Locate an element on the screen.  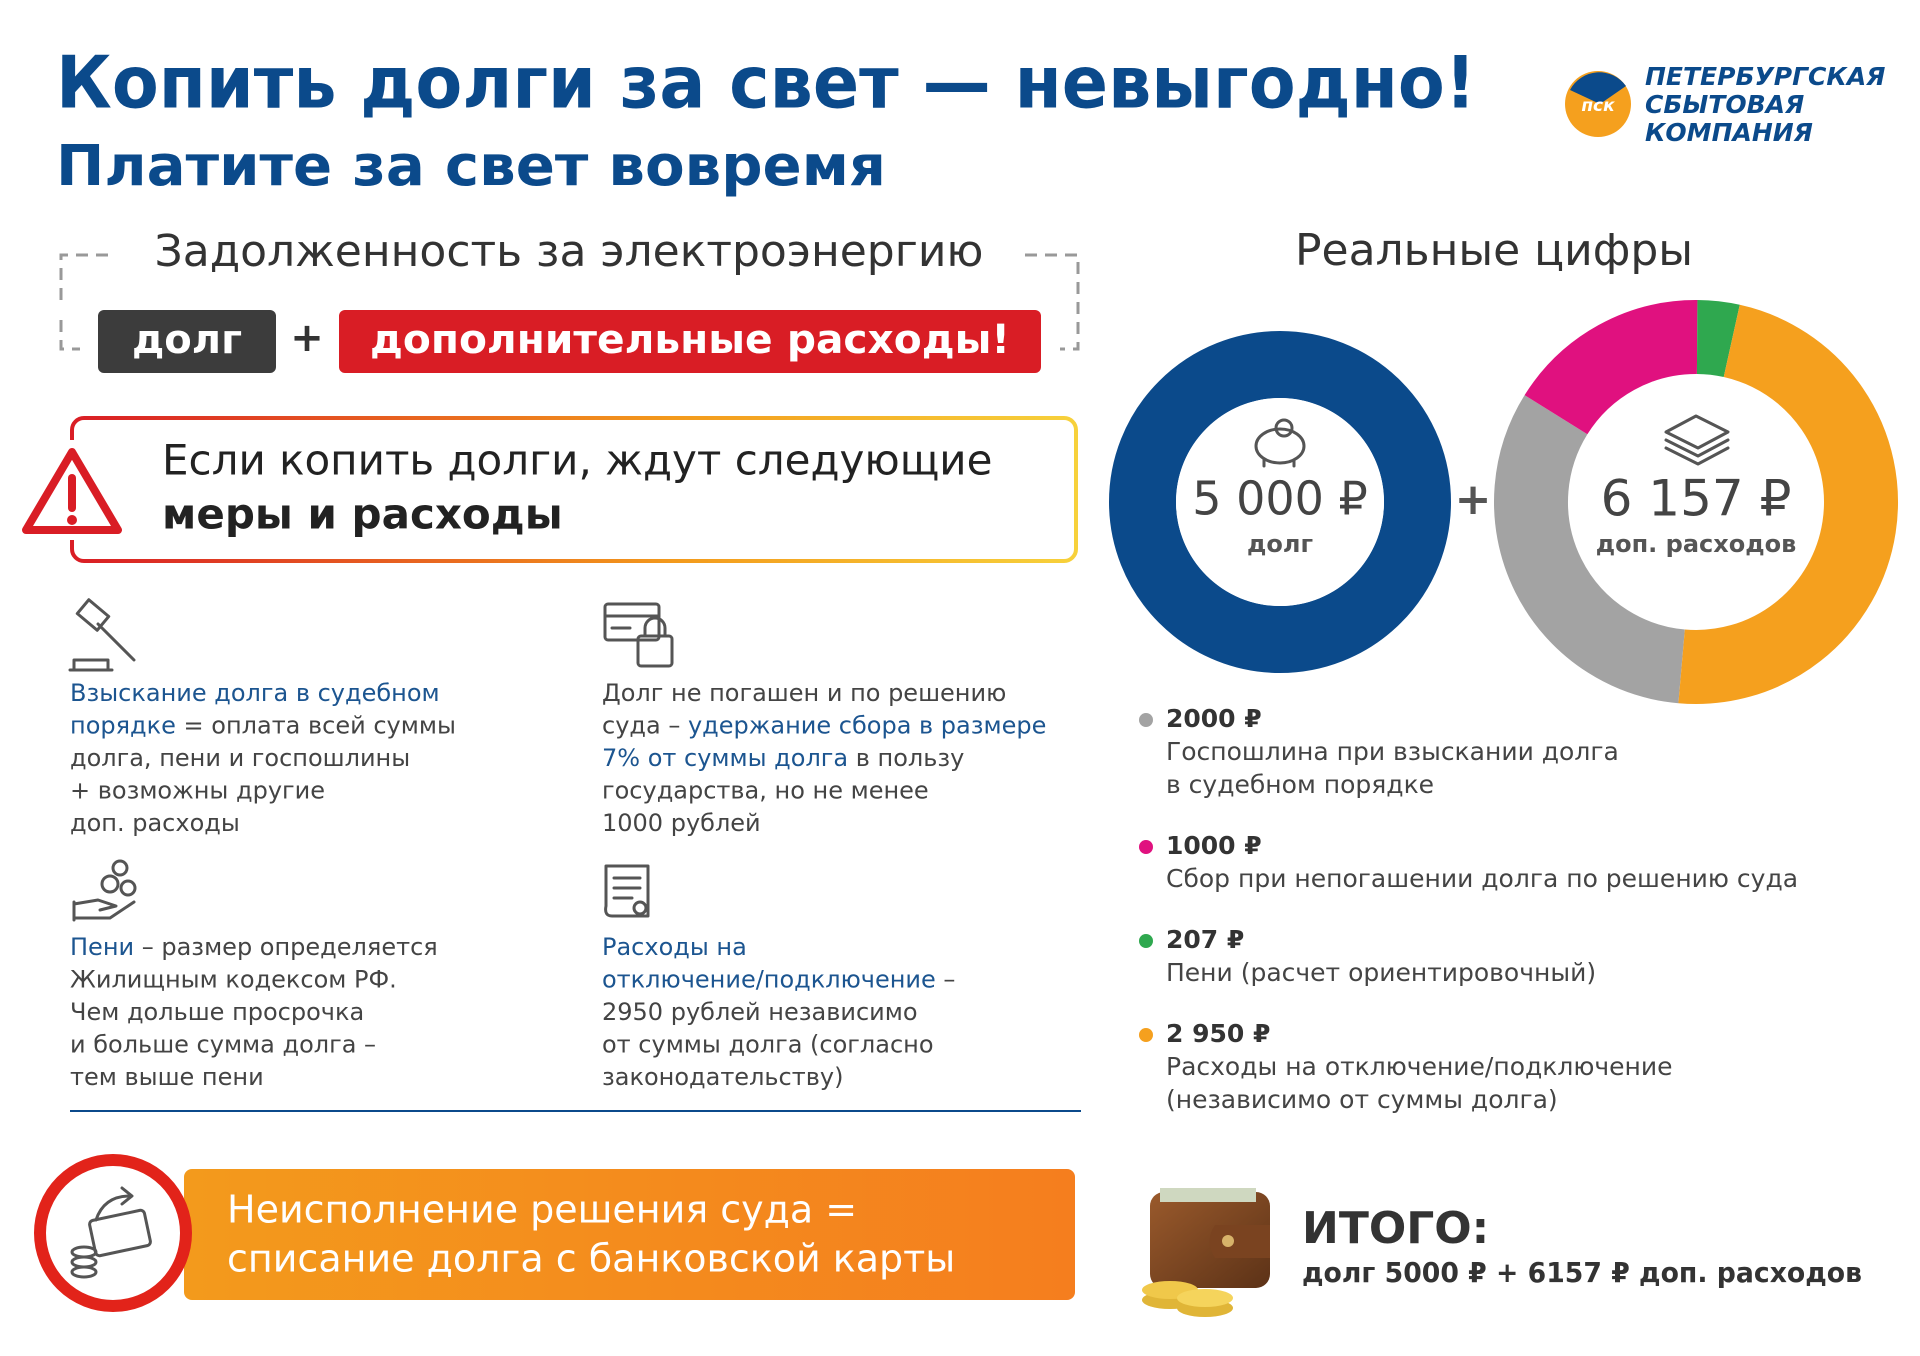
logo-line: ПЕТЕРБУРГСКАЯ is located at coordinates (1765, 76).